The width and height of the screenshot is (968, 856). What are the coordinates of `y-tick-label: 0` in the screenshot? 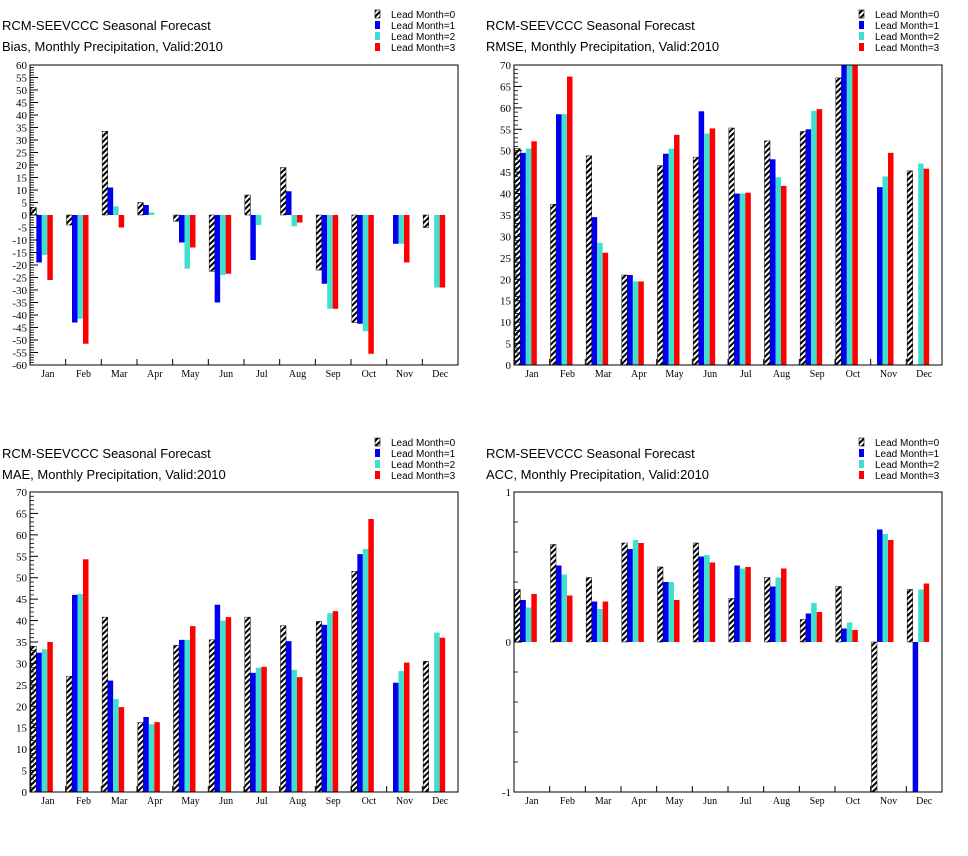 It's located at (509, 366).